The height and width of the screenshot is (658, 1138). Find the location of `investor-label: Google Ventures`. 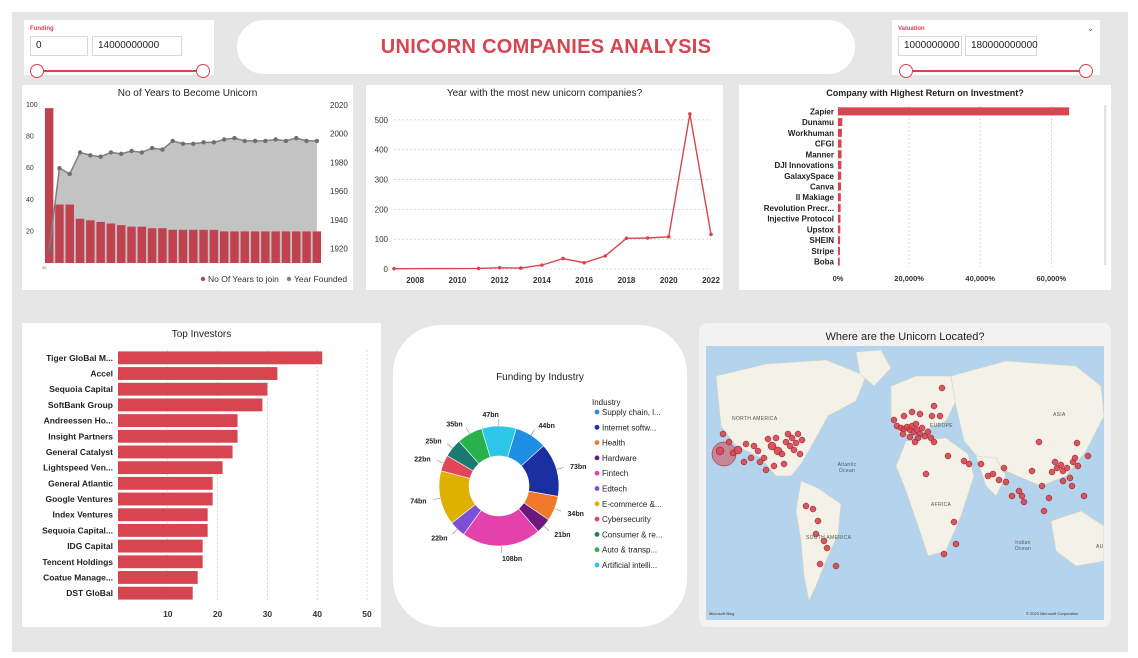

investor-label: Google Ventures is located at coordinates (79, 499).